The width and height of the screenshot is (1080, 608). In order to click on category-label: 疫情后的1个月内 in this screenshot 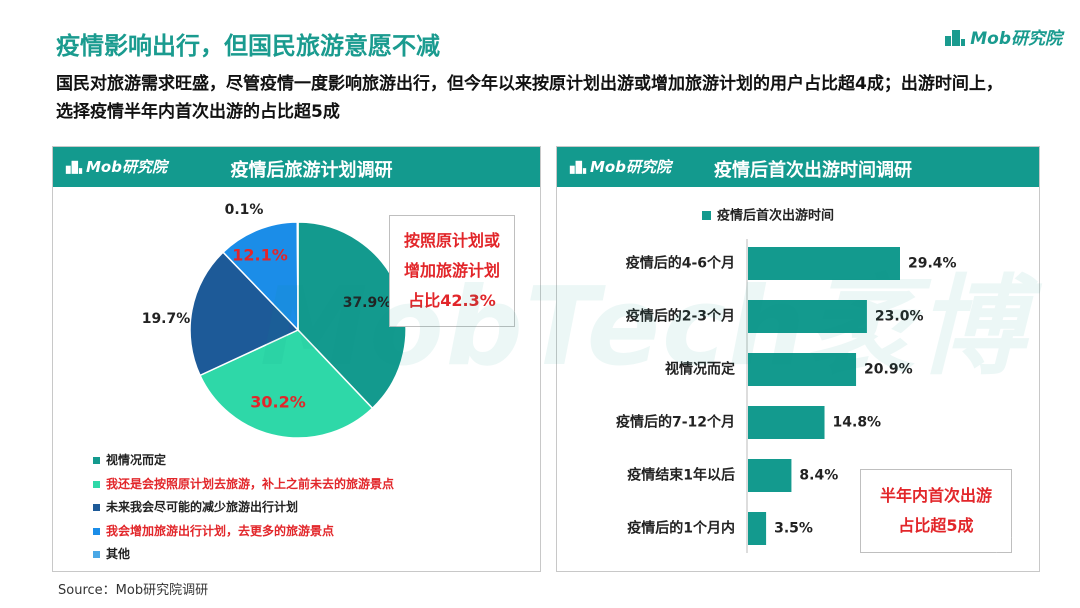, I will do `click(681, 528)`.